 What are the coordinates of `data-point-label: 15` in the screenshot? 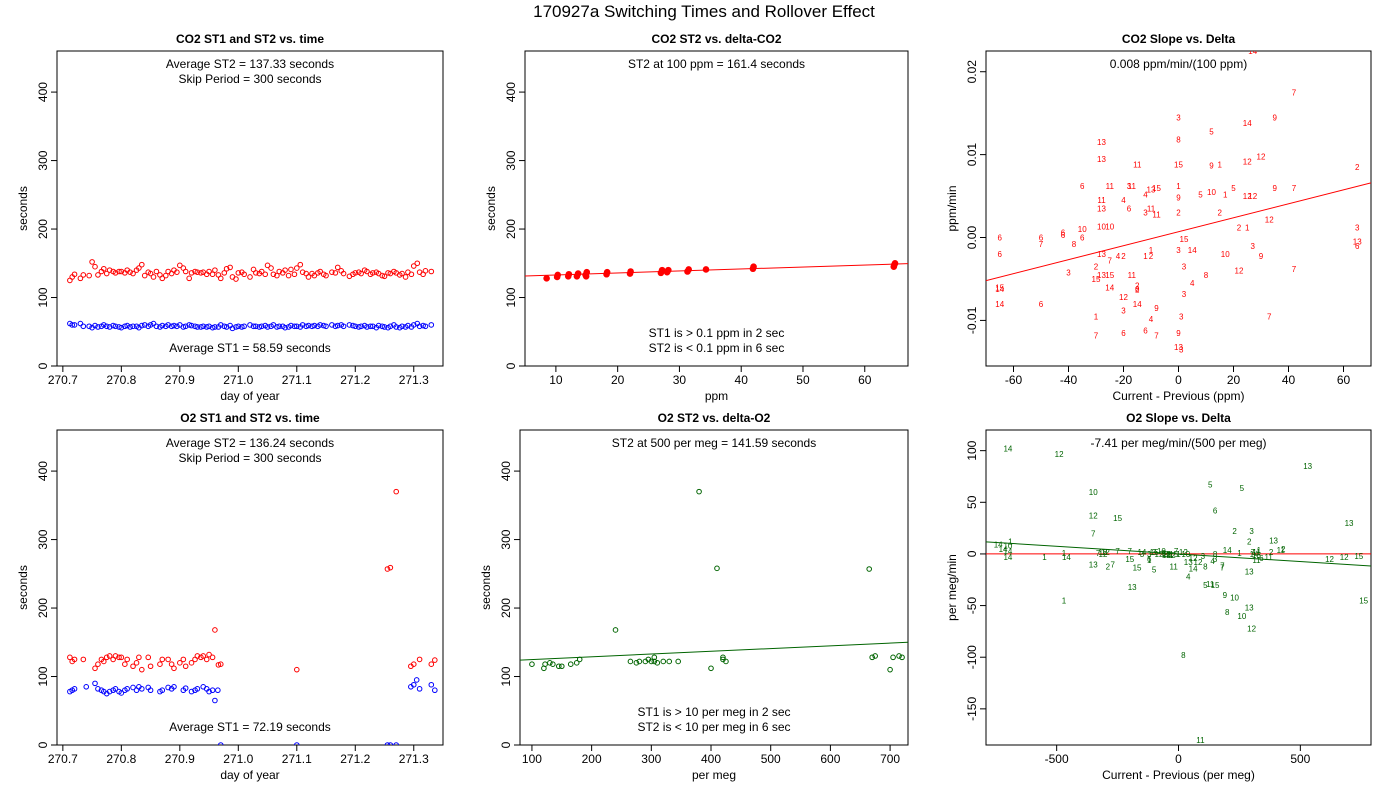 It's located at (1109, 275).